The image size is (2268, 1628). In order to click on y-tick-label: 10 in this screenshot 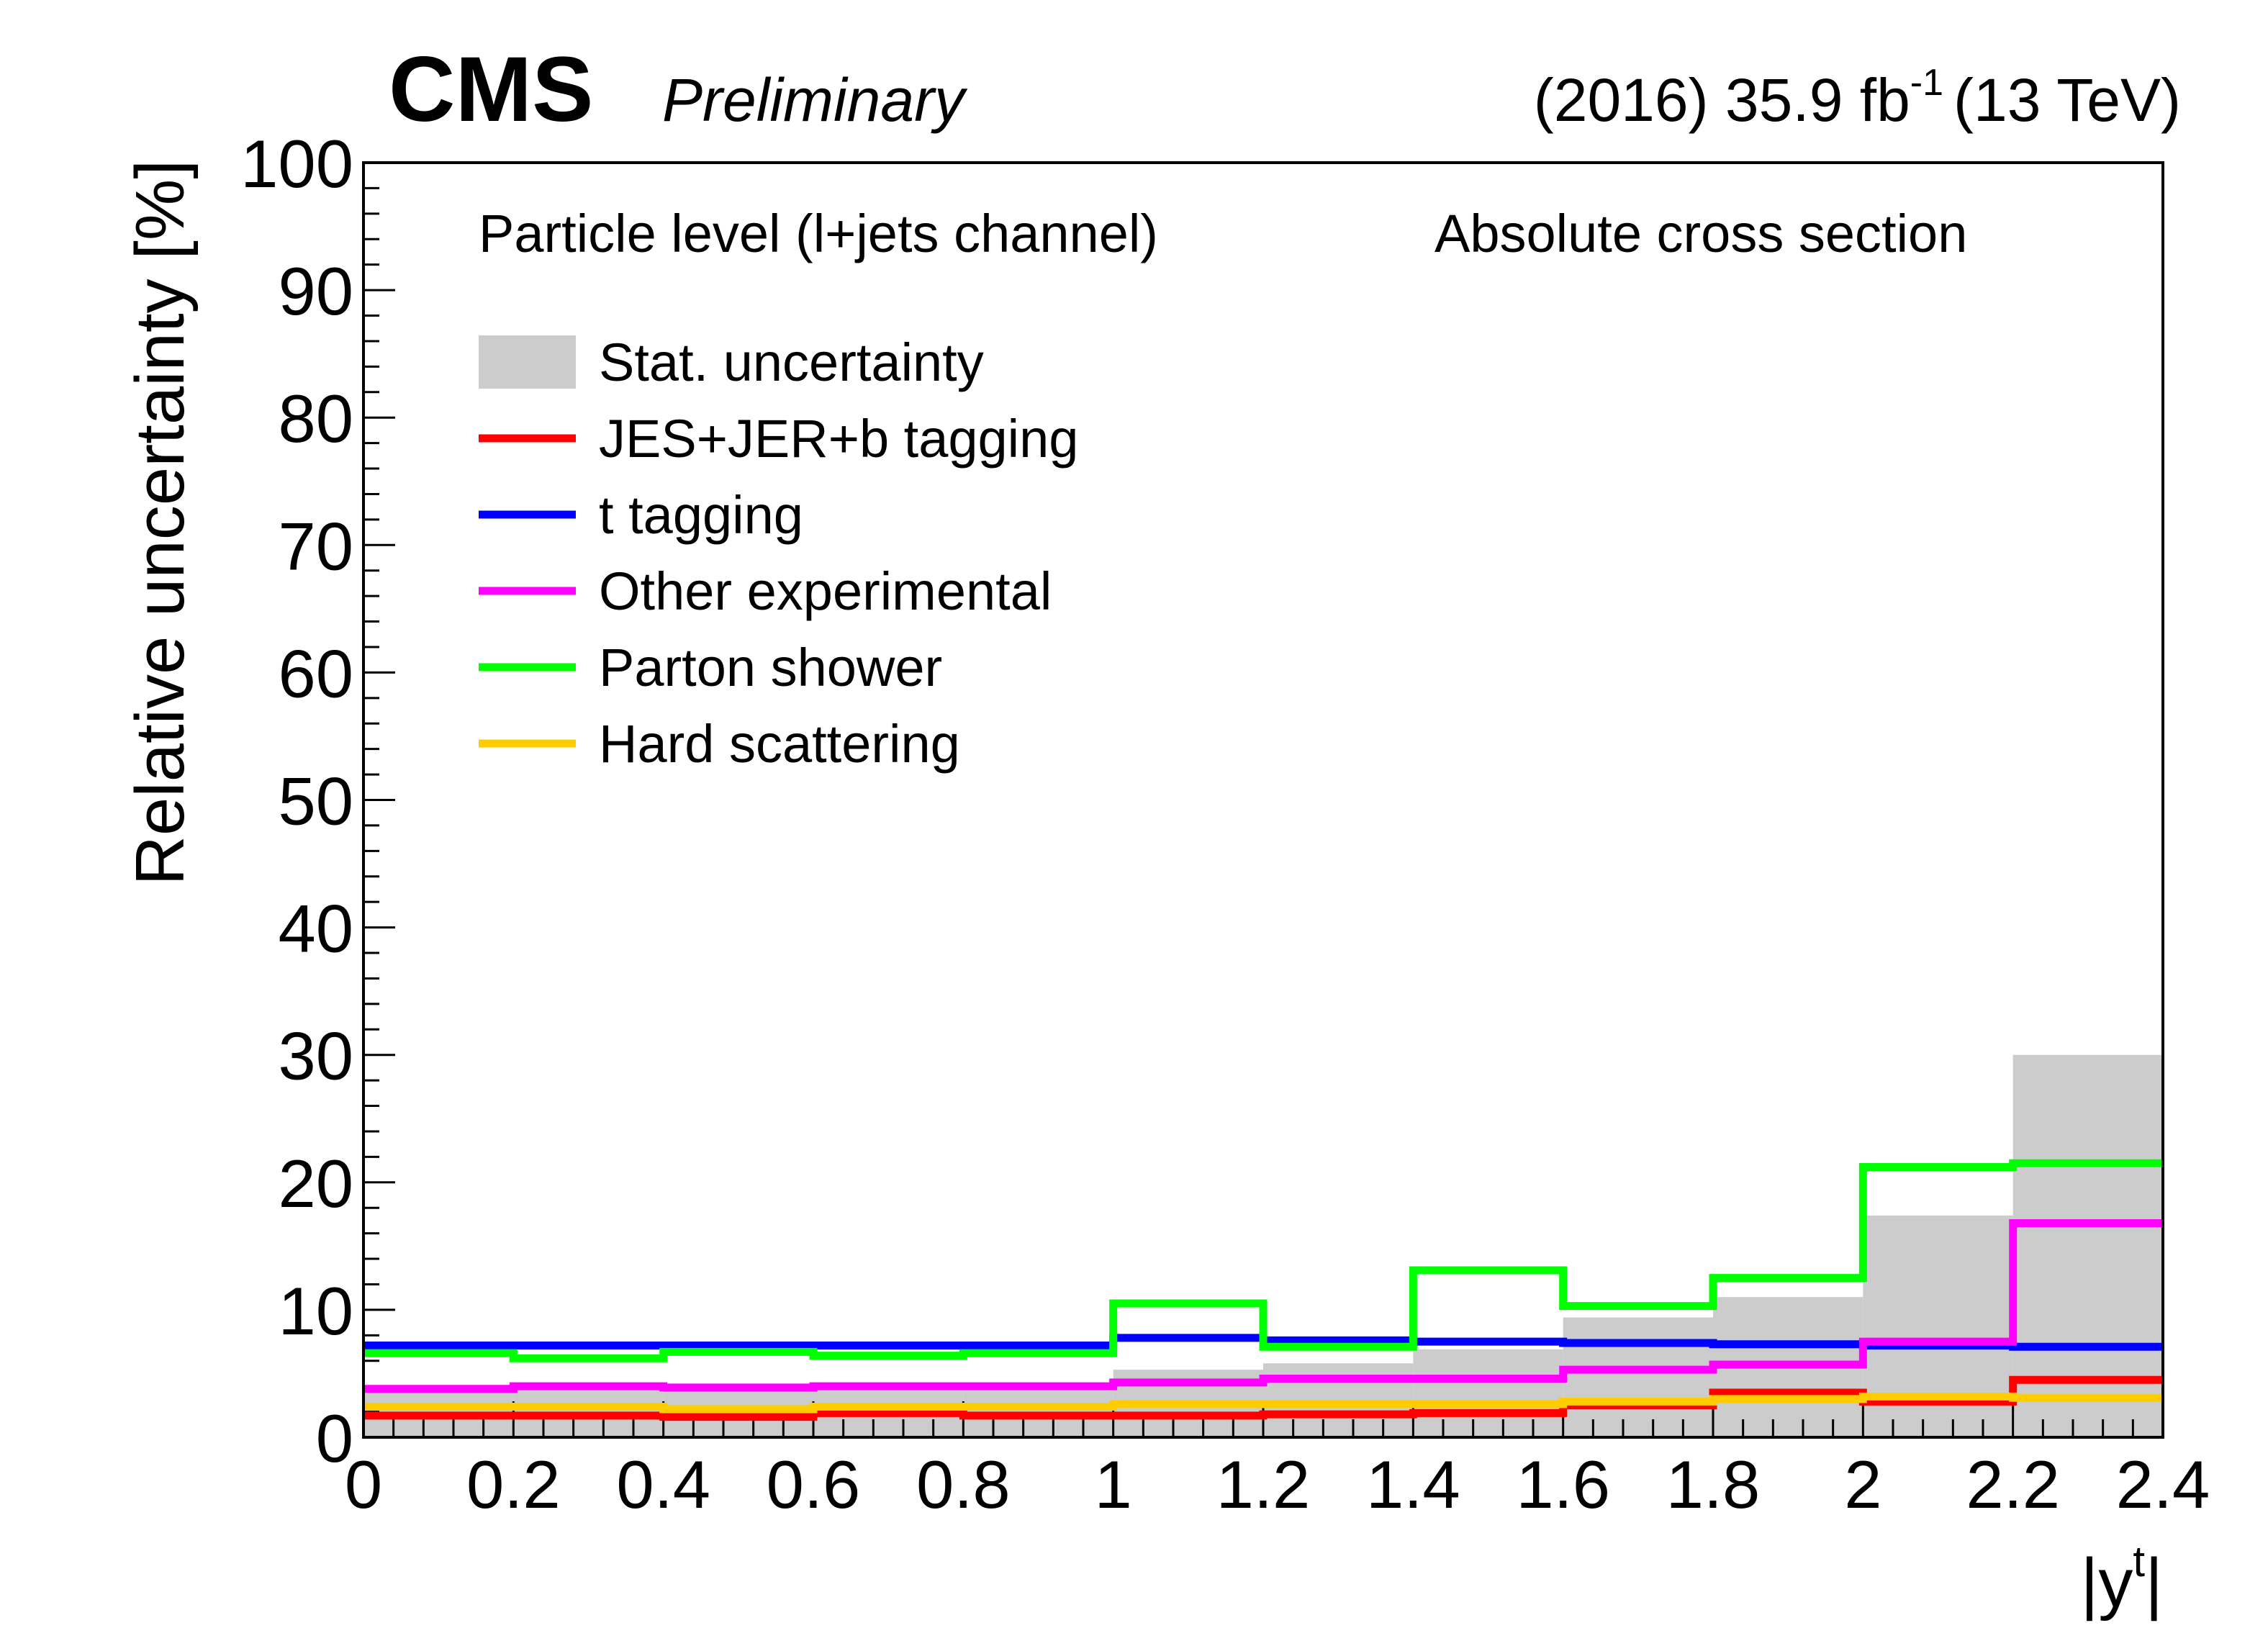, I will do `click(315, 1311)`.